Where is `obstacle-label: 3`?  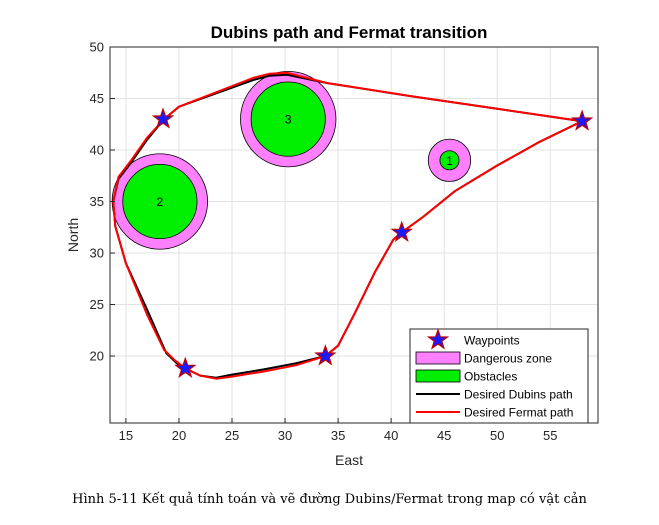 obstacle-label: 3 is located at coordinates (288, 120).